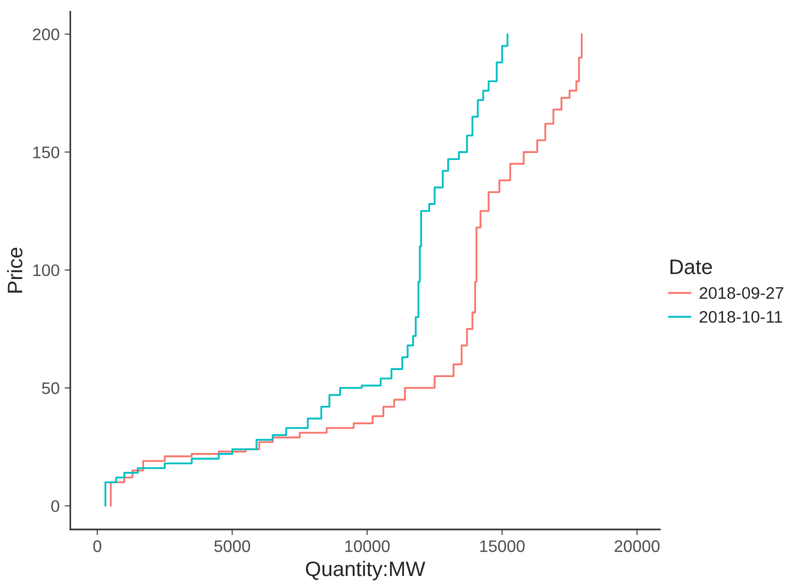 The width and height of the screenshot is (799, 585). I want to click on legend-title: Date, so click(691, 267).